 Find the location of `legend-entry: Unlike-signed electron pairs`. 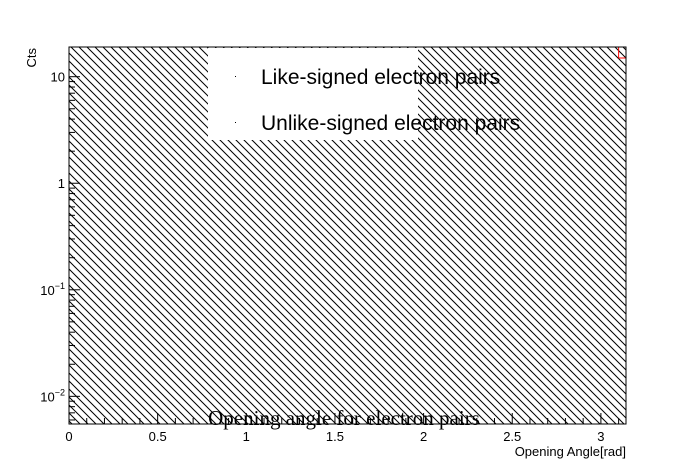

legend-entry: Unlike-signed electron pairs is located at coordinates (390, 123).